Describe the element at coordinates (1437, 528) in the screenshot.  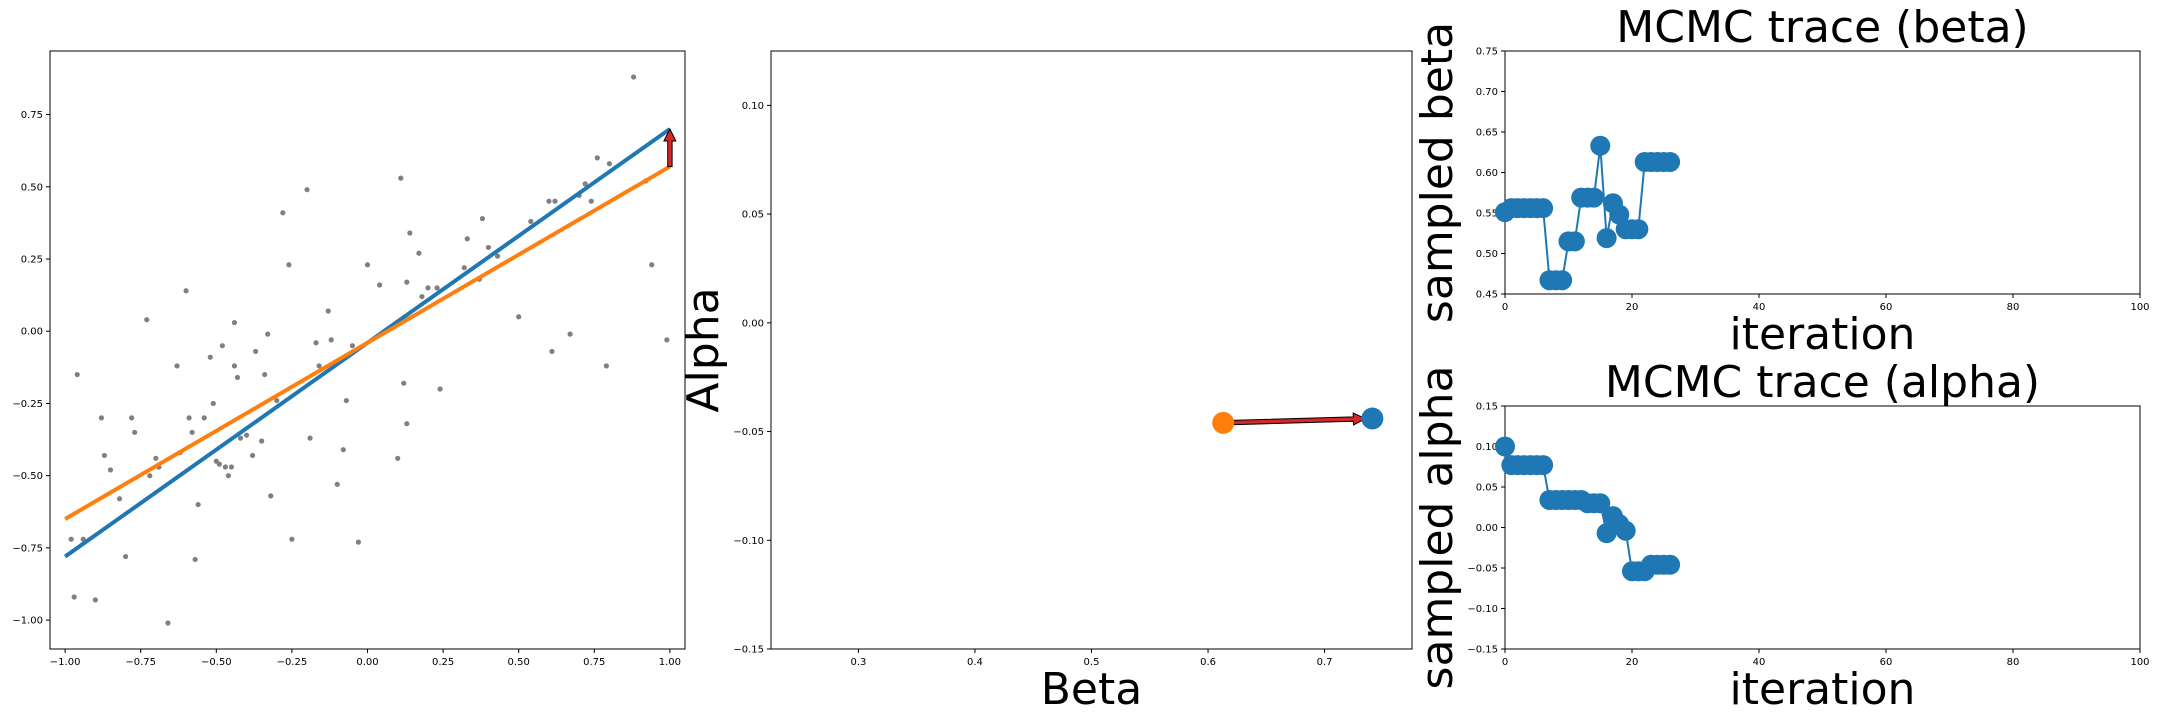
I see `y-axis-label: sampled alpha` at that location.